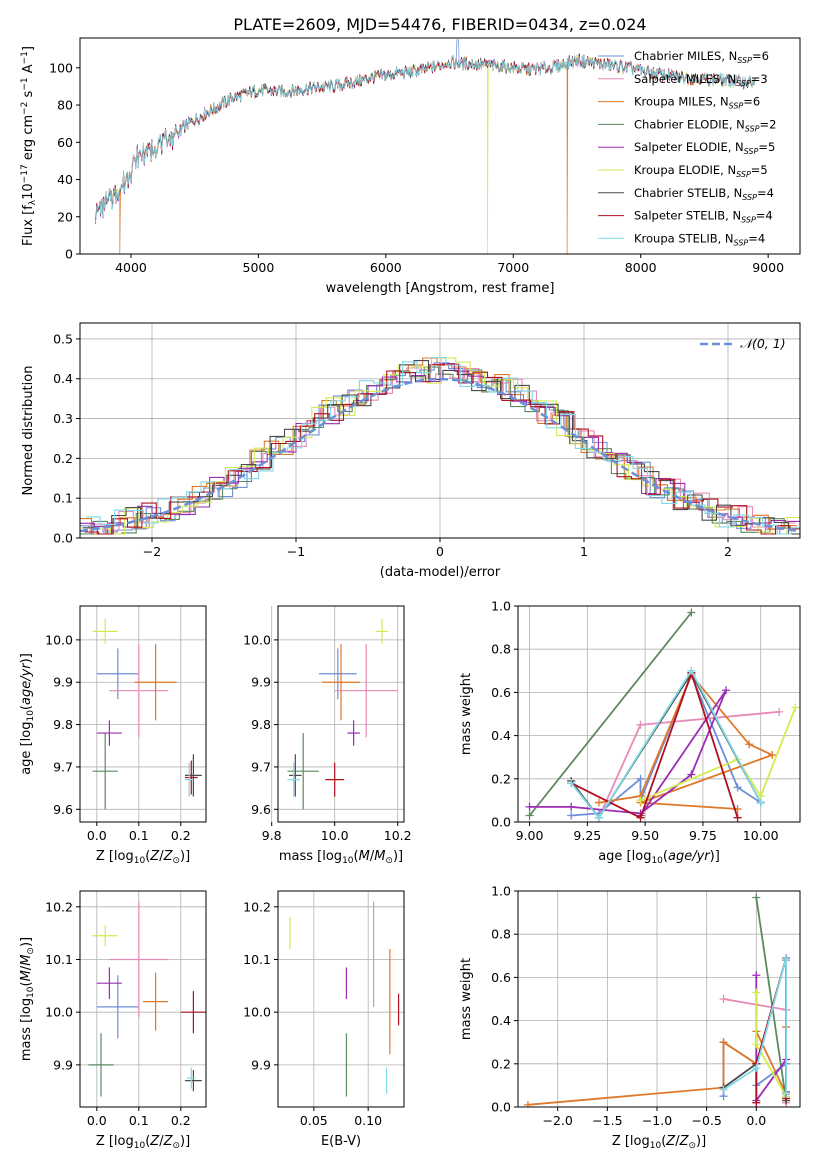  Describe the element at coordinates (65, 105) in the screenshot. I see `y-tick-label: 80` at that location.